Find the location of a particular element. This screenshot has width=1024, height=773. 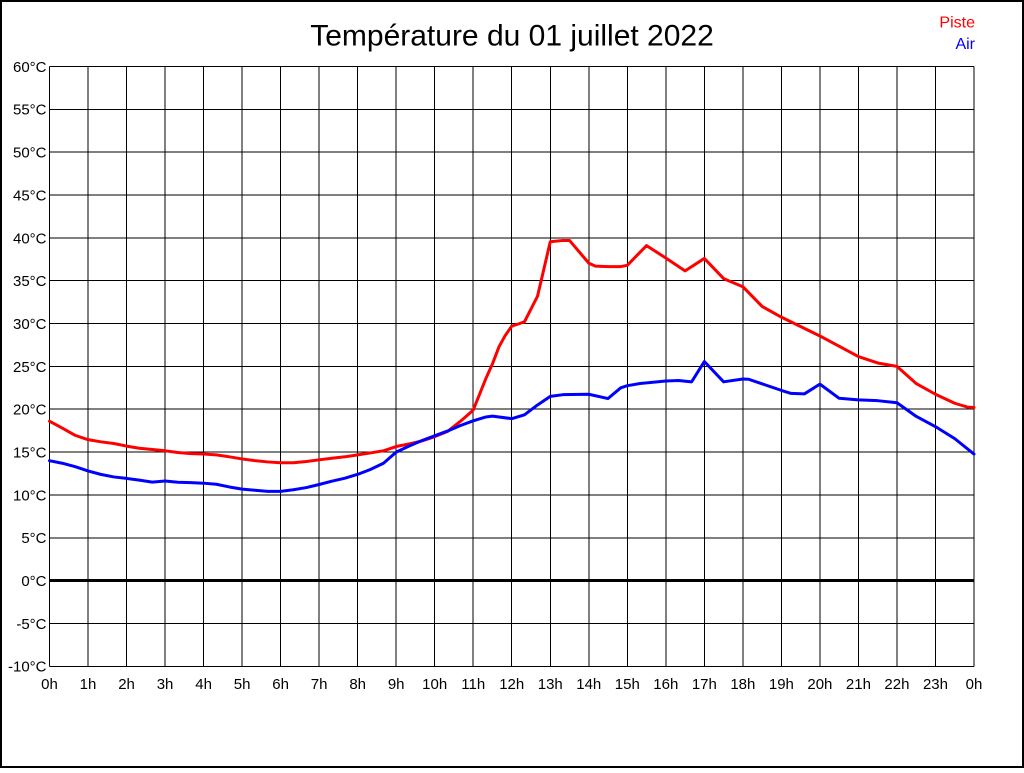

svg-text: -10°C is located at coordinates (27, 667).